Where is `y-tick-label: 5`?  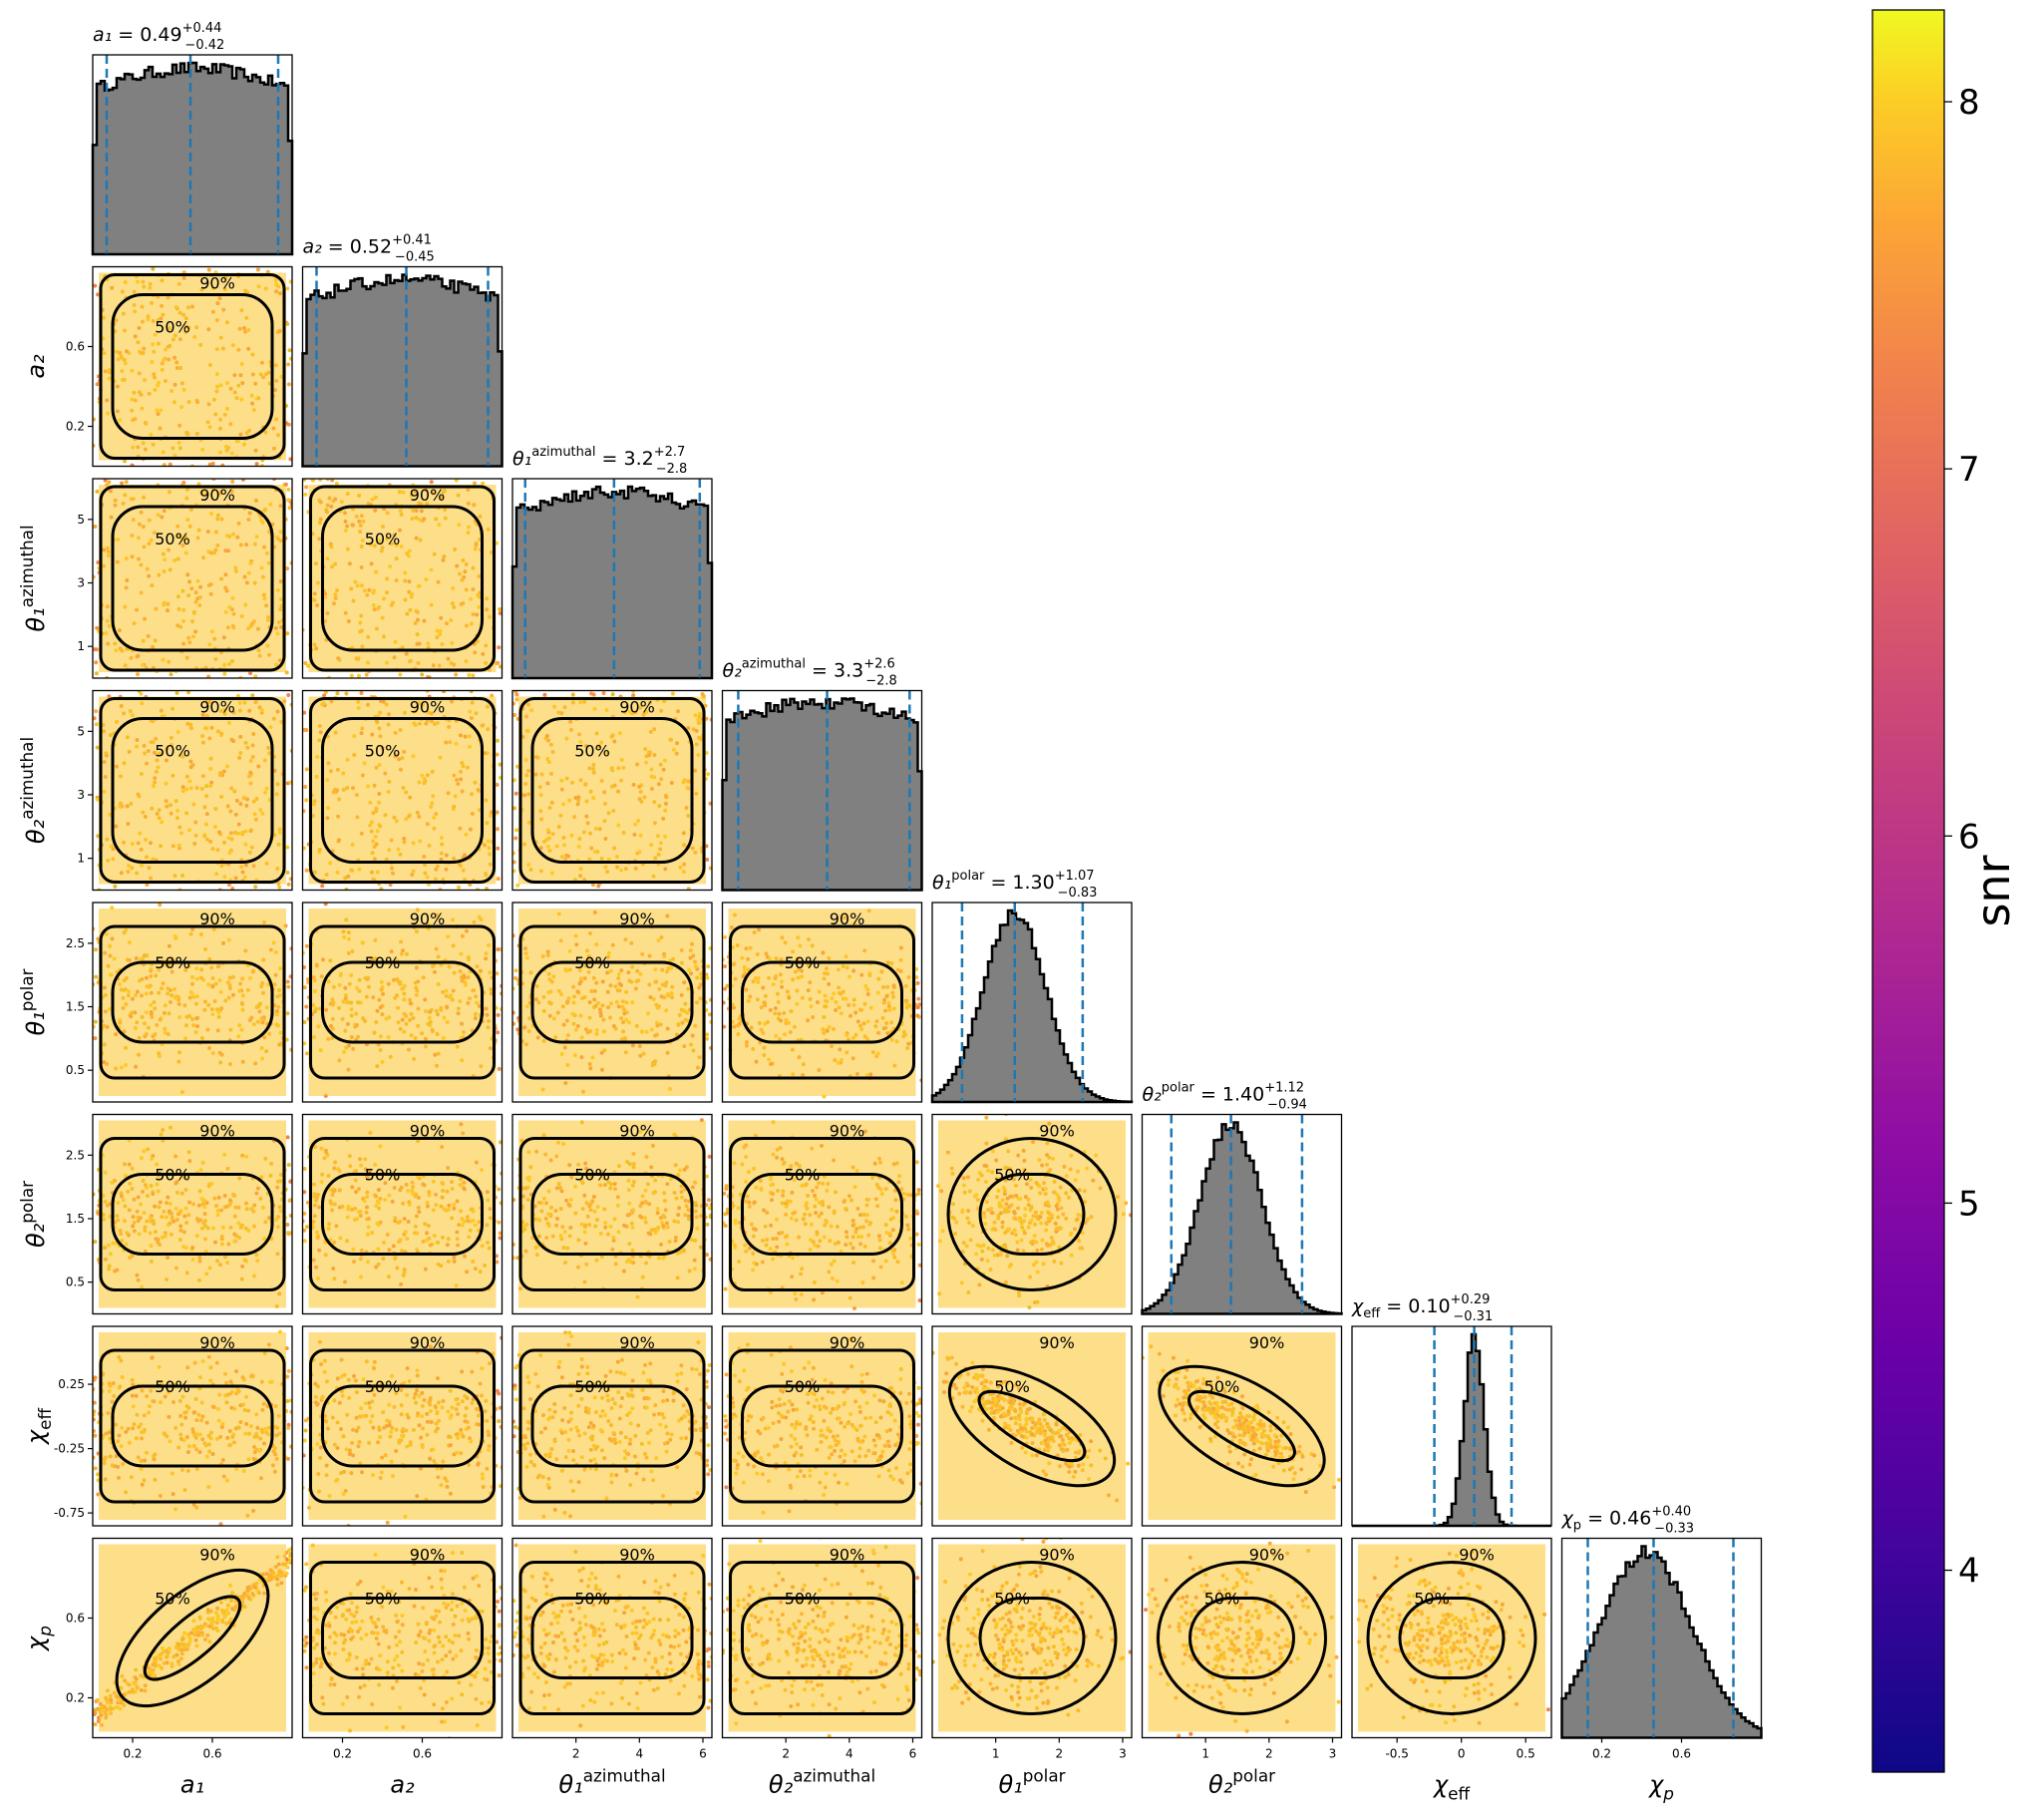
y-tick-label: 5 is located at coordinates (81, 520).